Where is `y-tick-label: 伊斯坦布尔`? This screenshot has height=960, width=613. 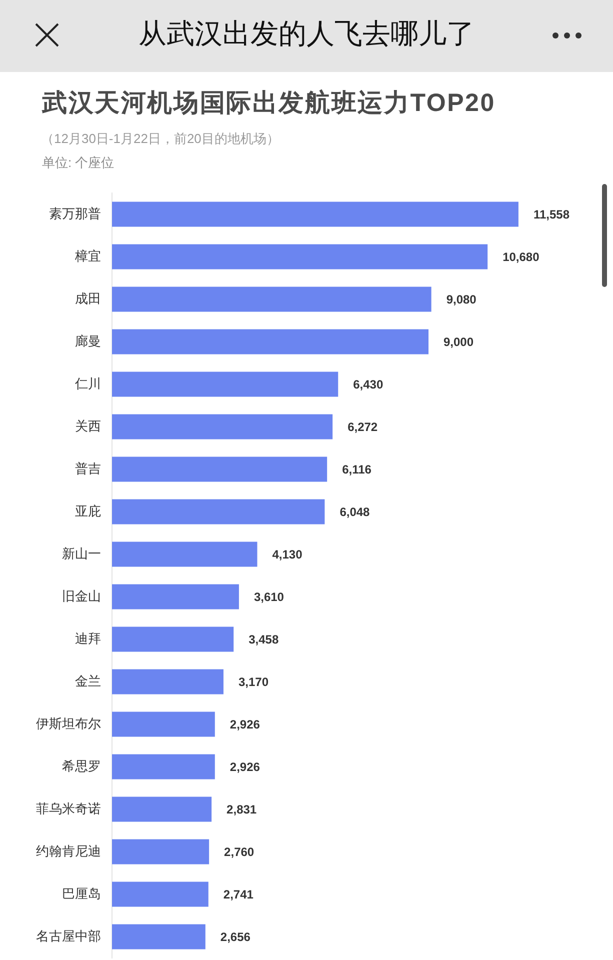
y-tick-label: 伊斯坦布尔 is located at coordinates (68, 723).